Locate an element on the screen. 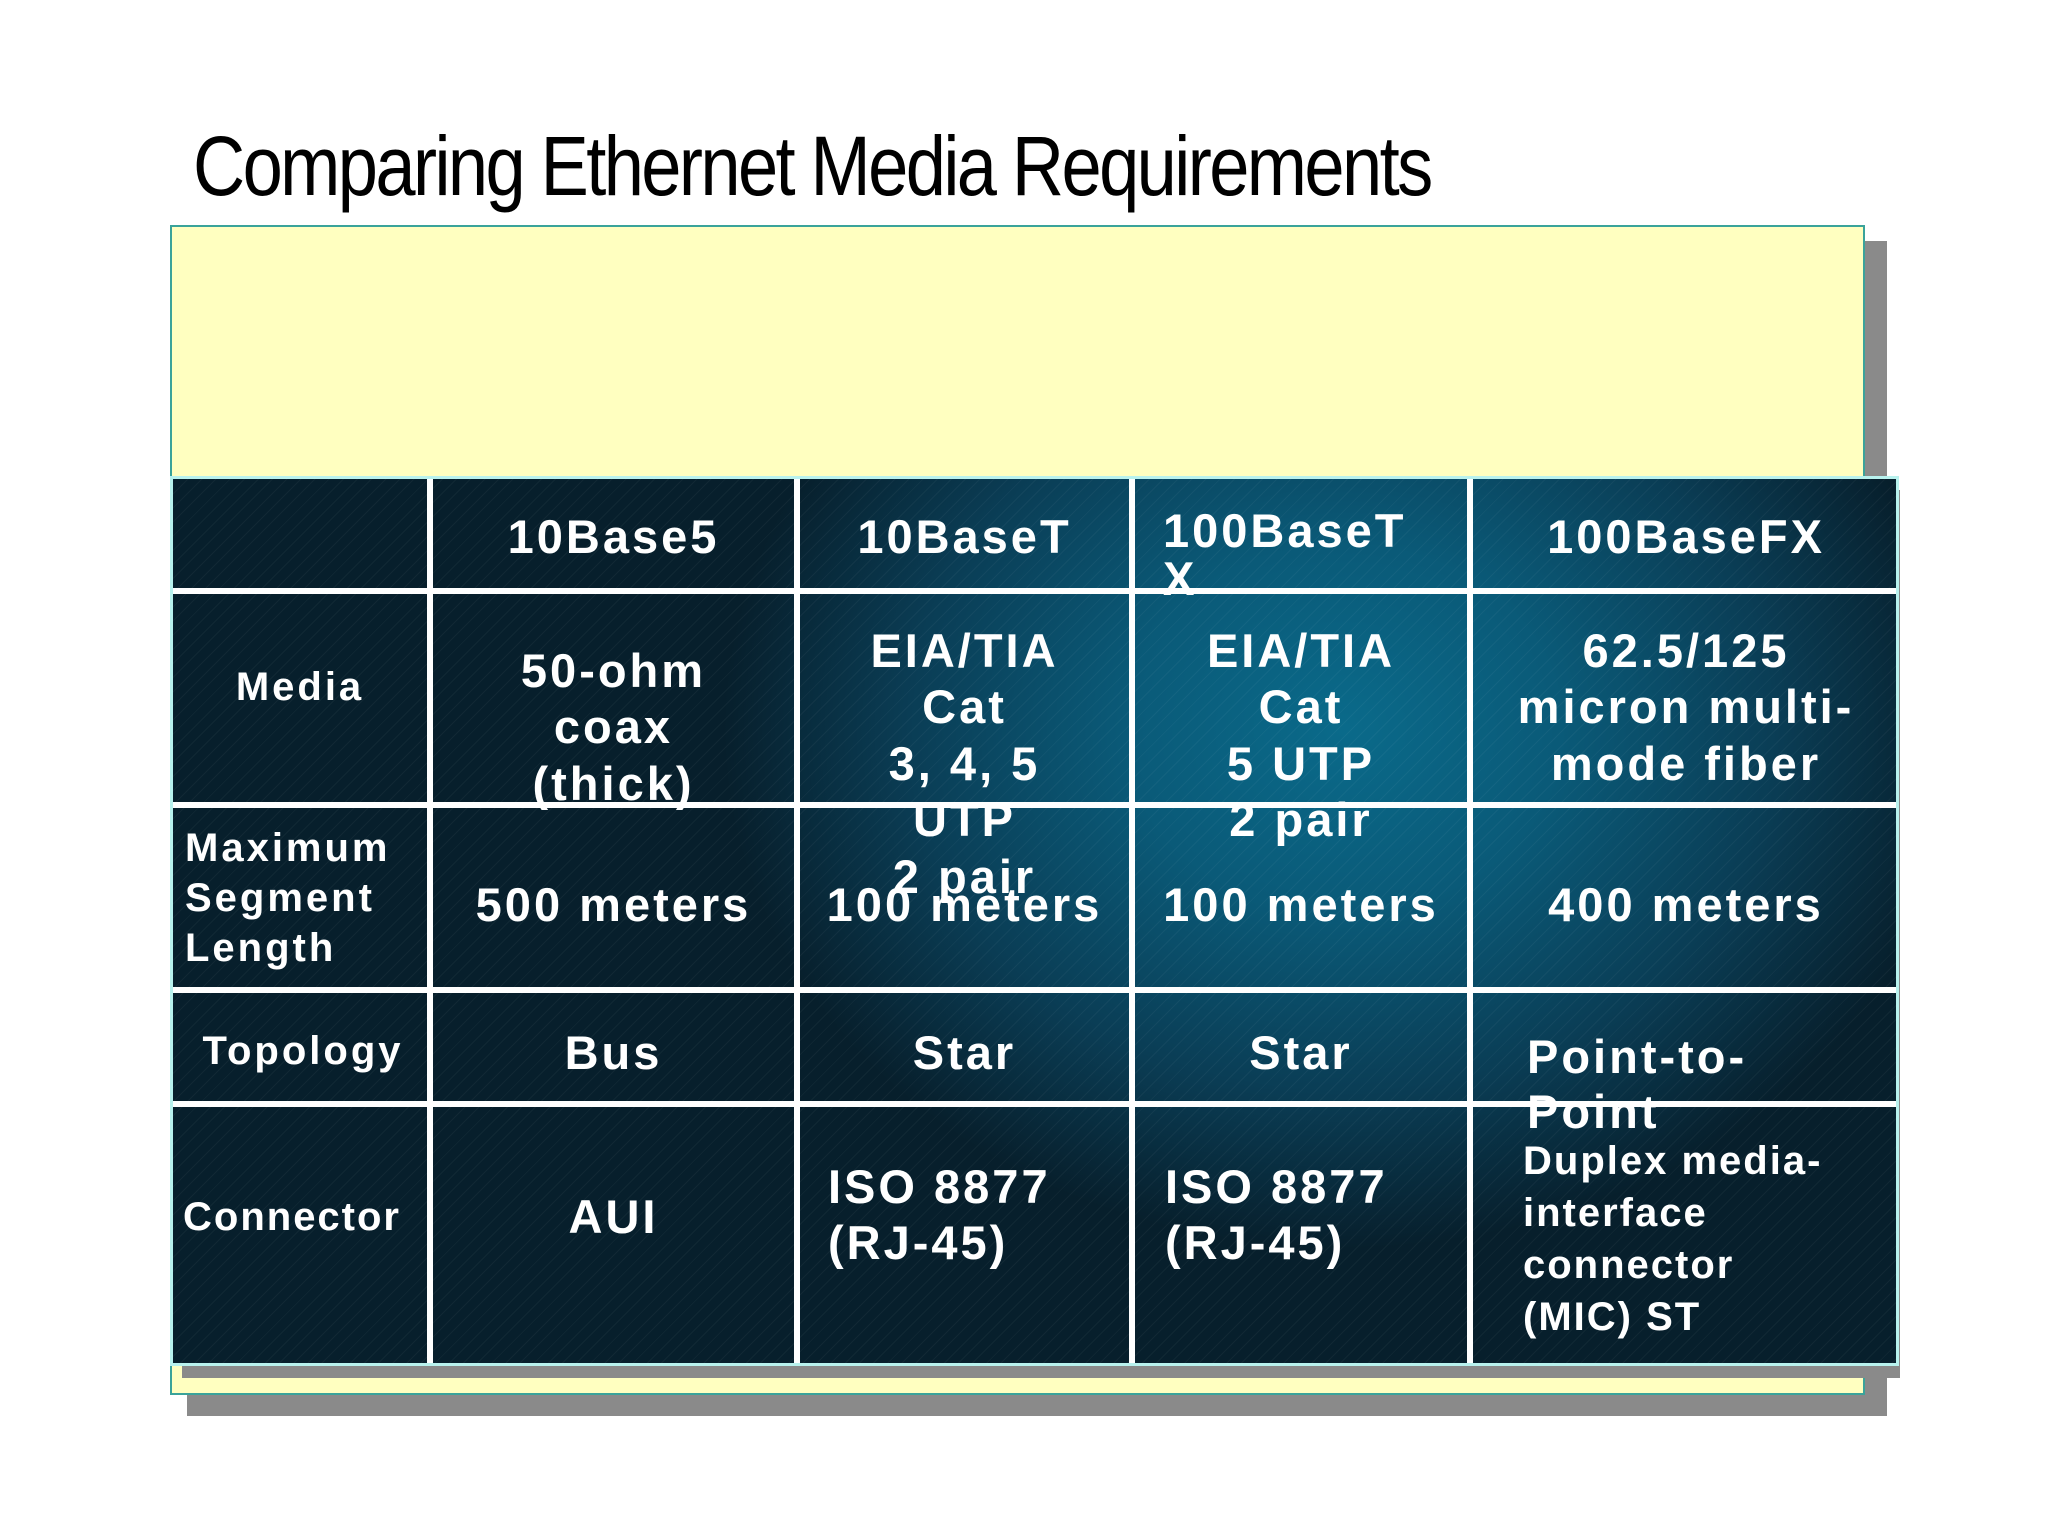  row-label-media: Media is located at coordinates (300, 687).